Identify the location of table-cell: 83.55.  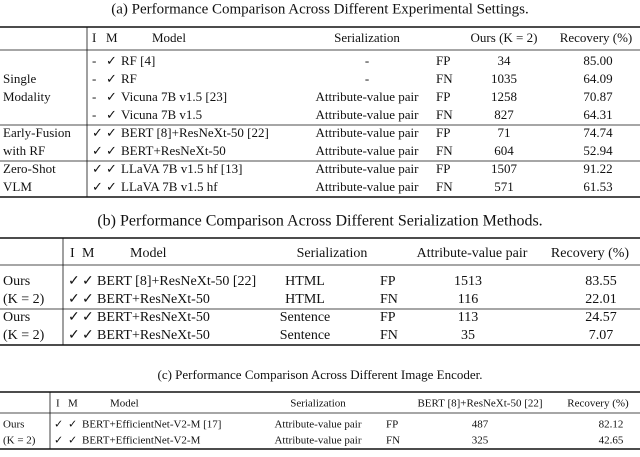
(601, 281).